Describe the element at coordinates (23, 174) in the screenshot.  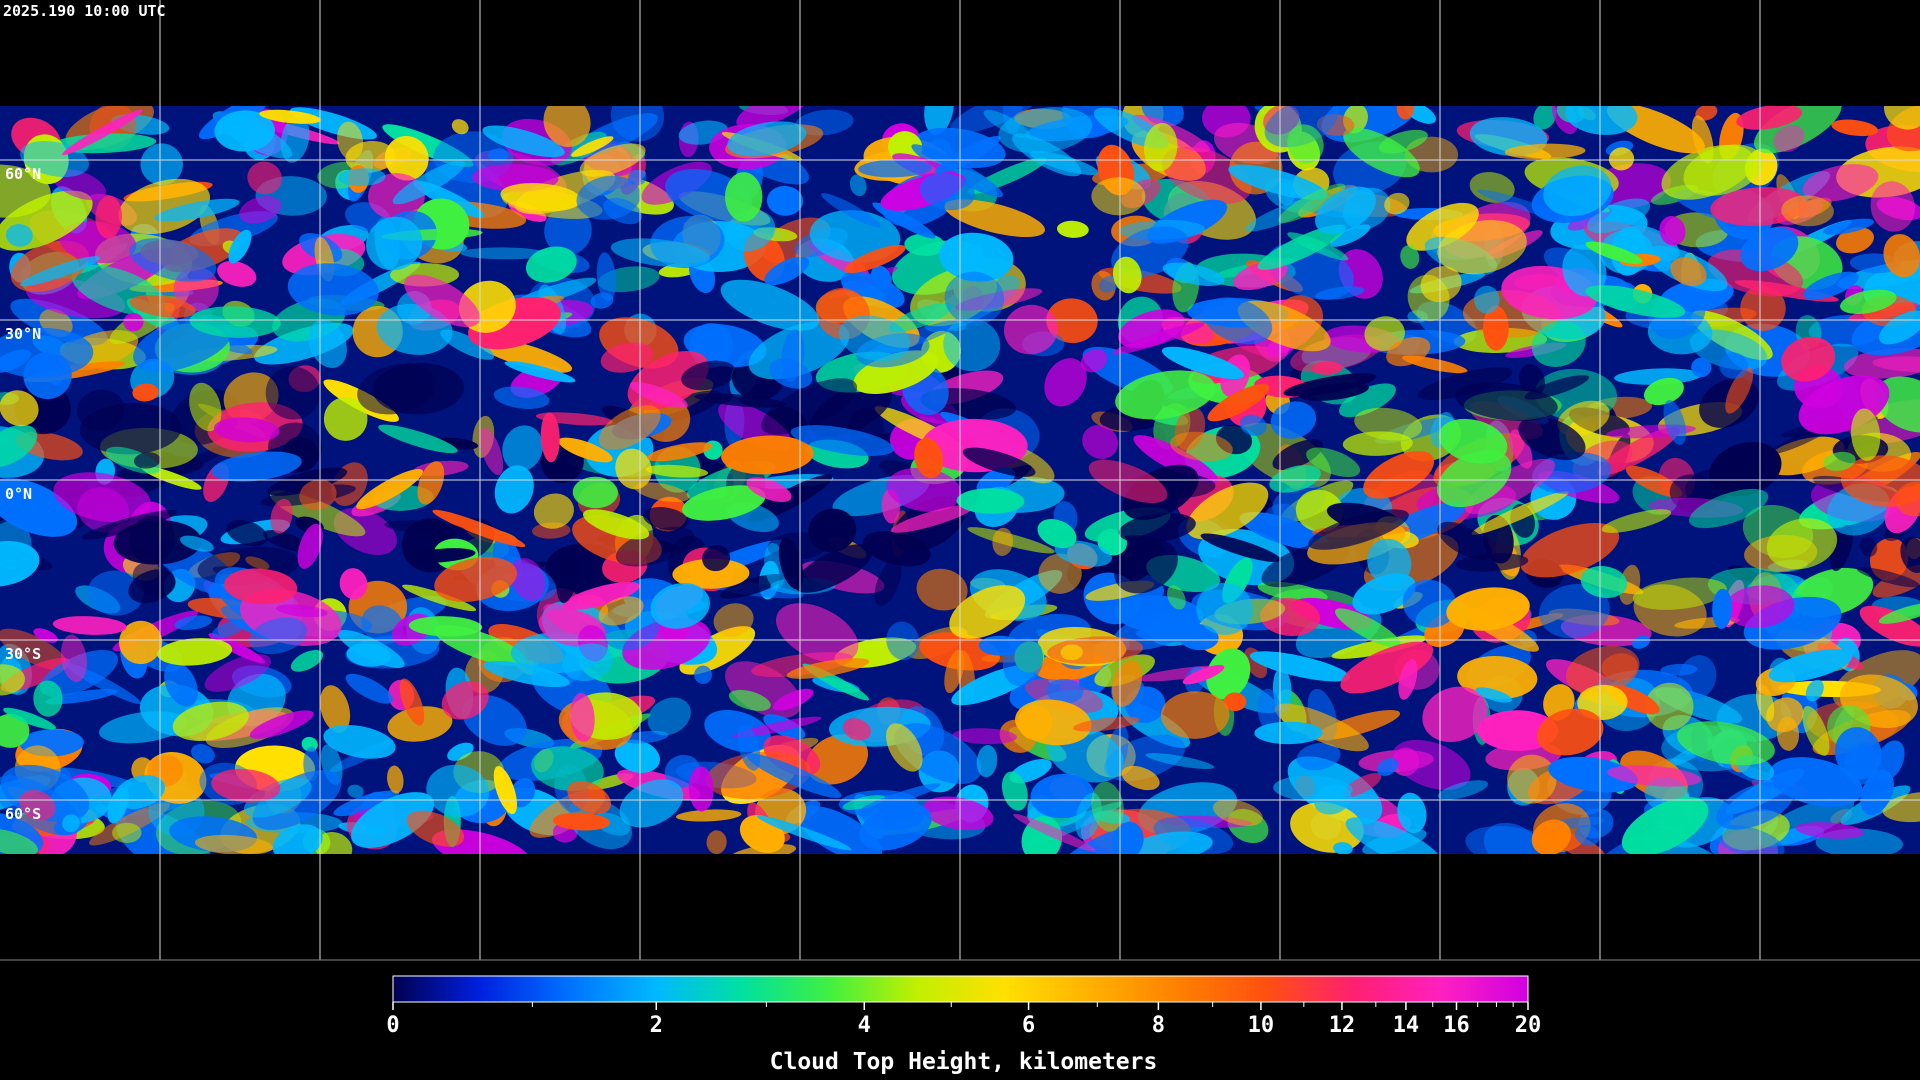
I see `lat-label: 60°N` at that location.